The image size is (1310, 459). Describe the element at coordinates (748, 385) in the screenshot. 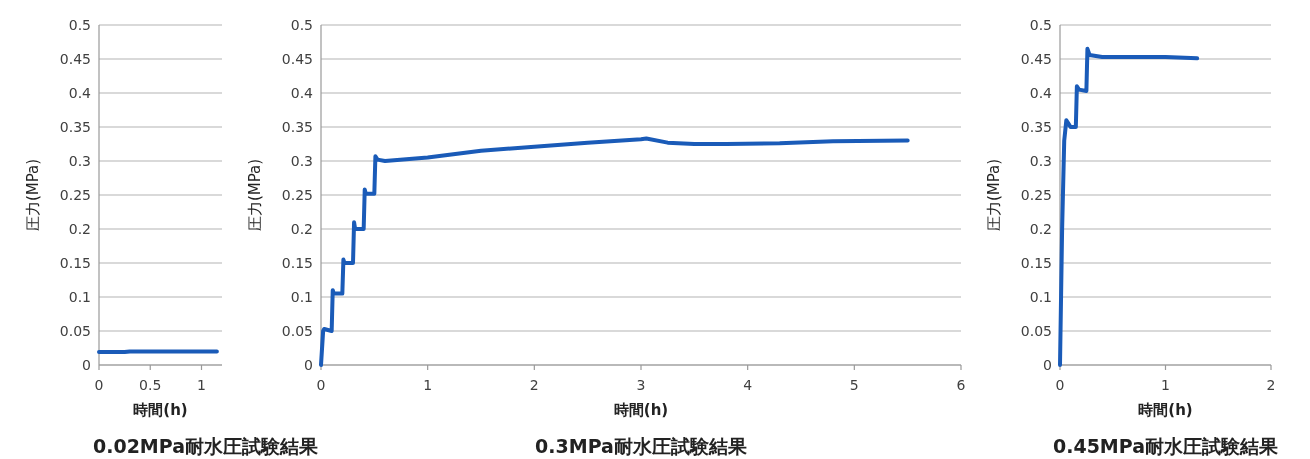

I see `x-tick-label: 4` at that location.